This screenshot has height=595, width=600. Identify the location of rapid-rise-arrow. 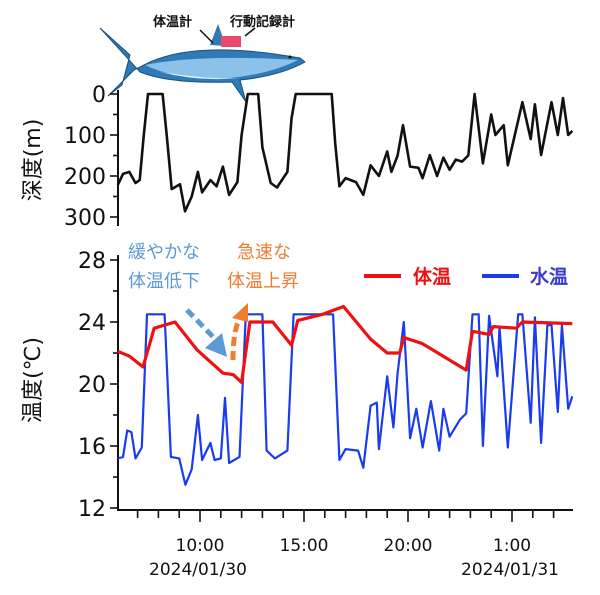
(239, 332).